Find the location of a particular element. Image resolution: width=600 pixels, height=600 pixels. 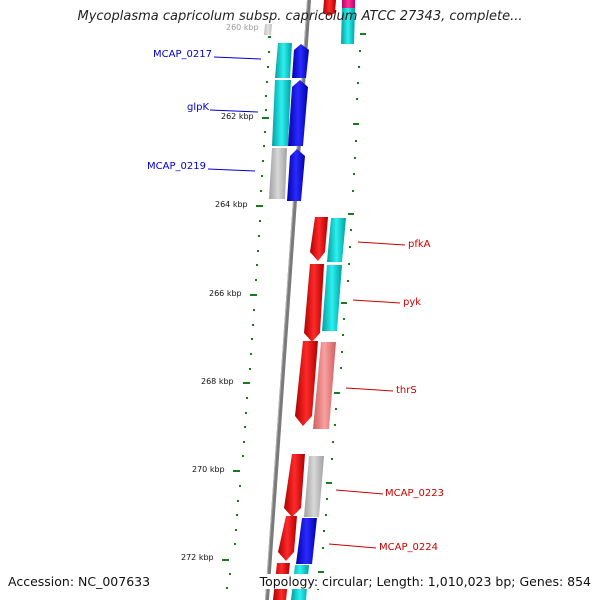

gene-thrS is located at coordinates (315, 385).